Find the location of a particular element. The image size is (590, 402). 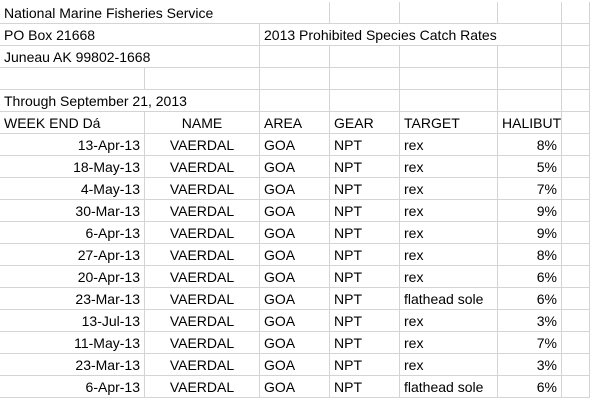

week-end-date-cell: 23-Mar-13 is located at coordinates (72, 299).